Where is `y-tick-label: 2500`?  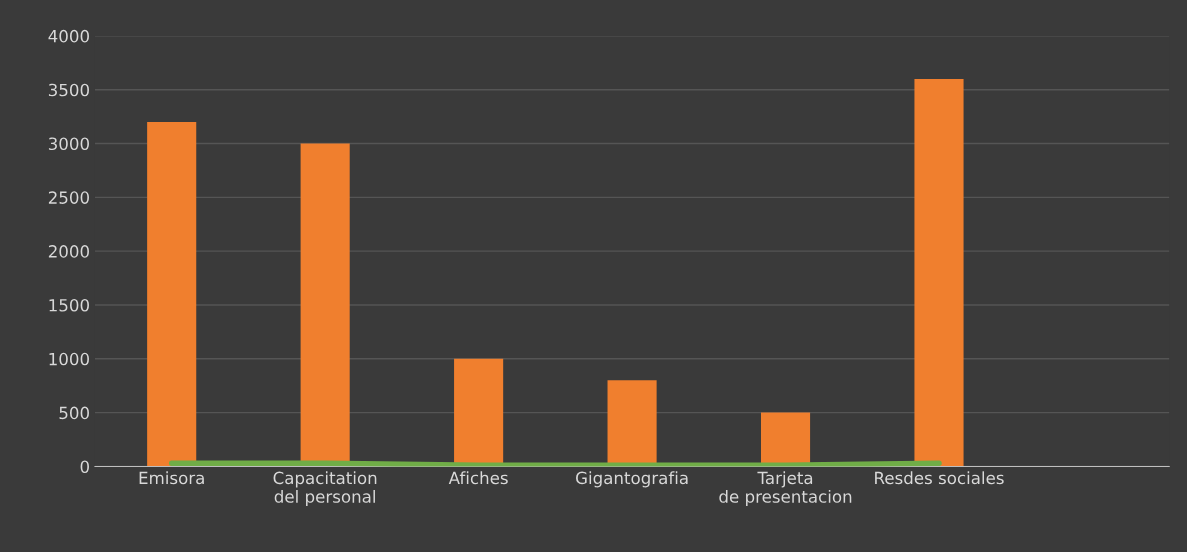
y-tick-label: 2500 is located at coordinates (68, 197).